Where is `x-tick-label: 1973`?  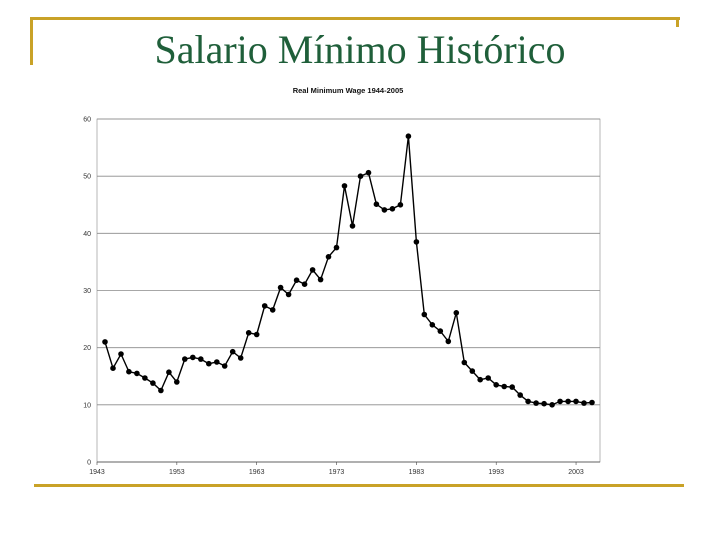
x-tick-label: 1973 is located at coordinates (337, 472).